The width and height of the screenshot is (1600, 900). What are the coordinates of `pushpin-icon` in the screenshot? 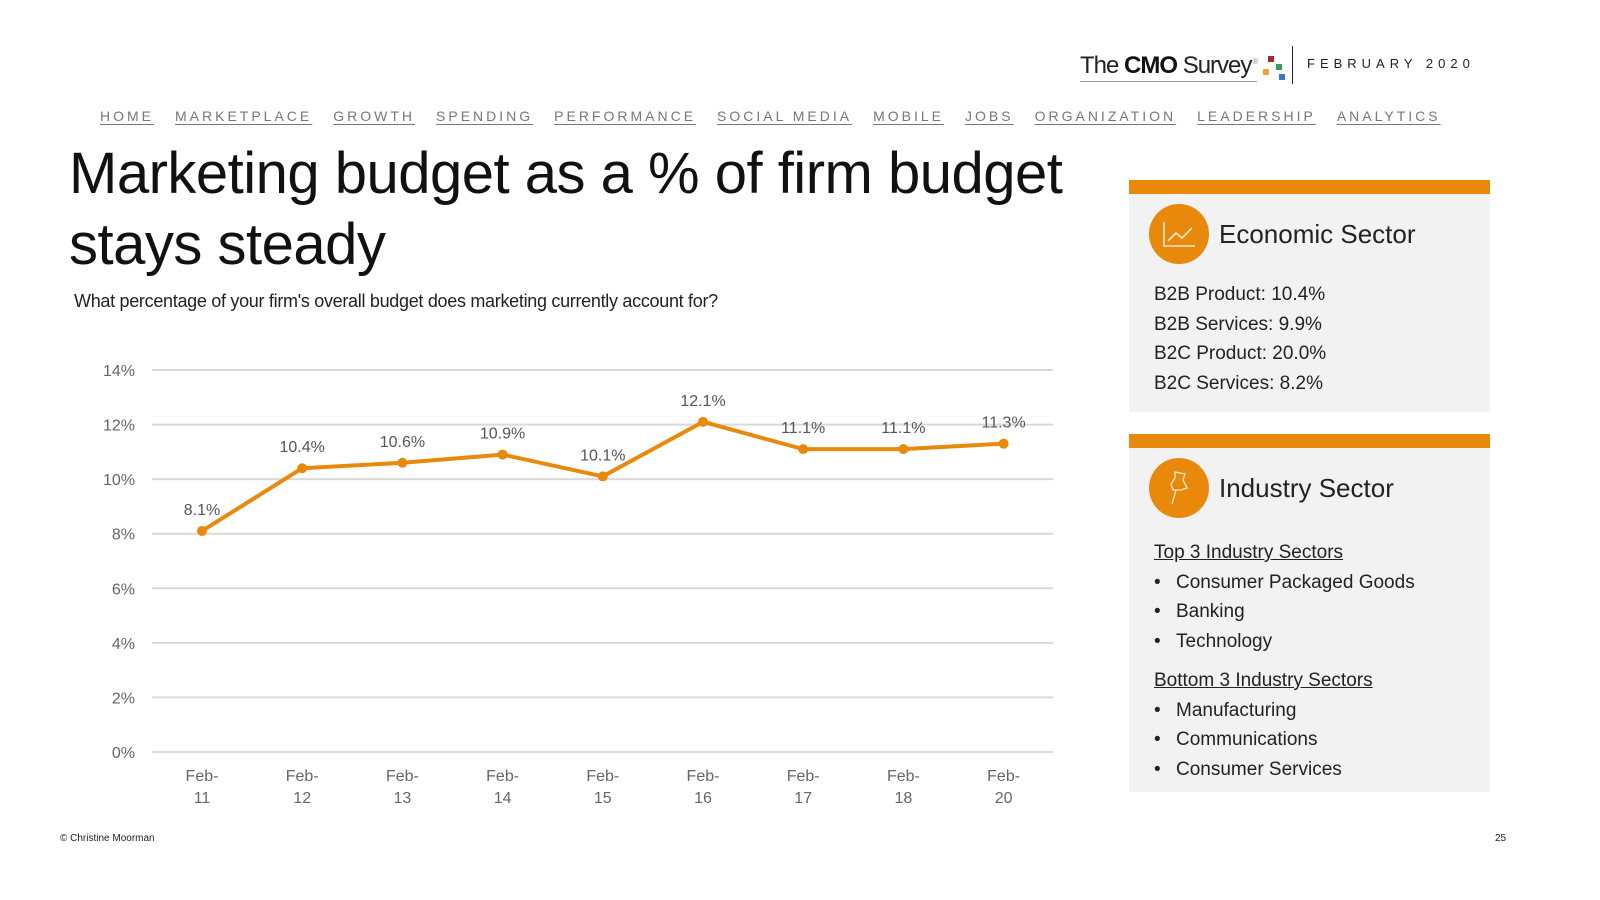 It's located at (1179, 488).